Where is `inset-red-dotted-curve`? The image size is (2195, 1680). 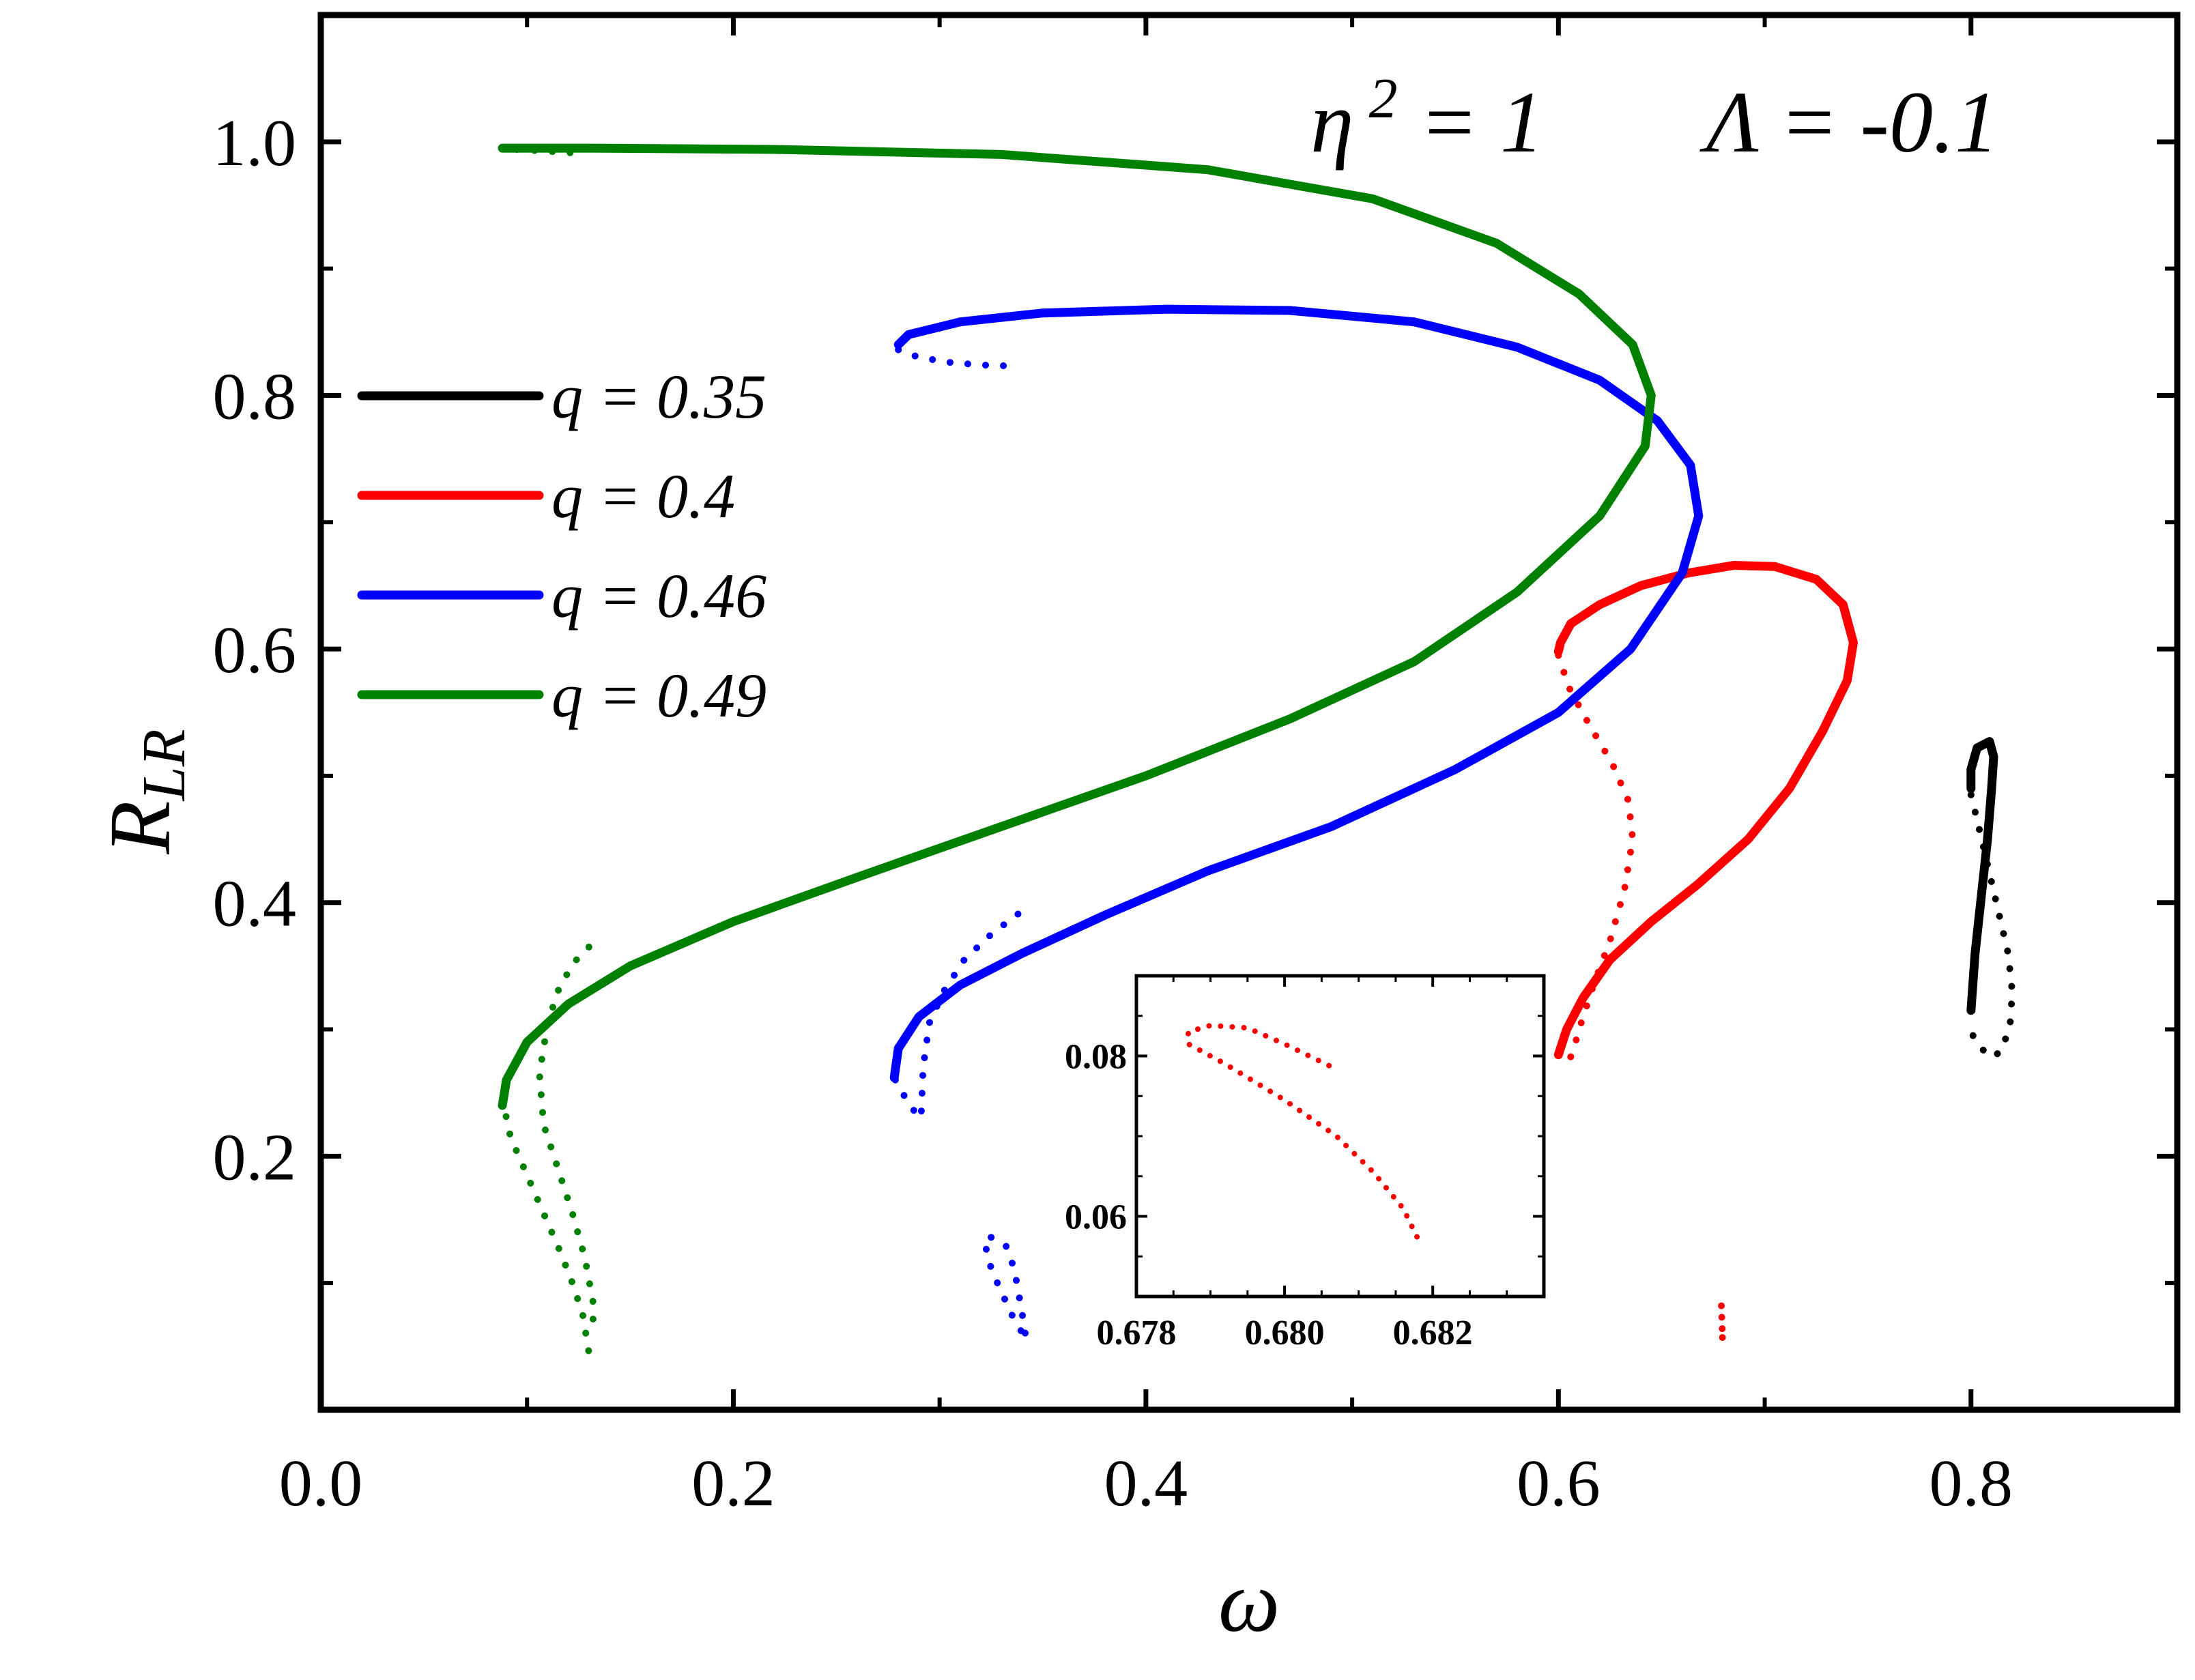
inset-red-dotted-curve is located at coordinates (1304, 1132).